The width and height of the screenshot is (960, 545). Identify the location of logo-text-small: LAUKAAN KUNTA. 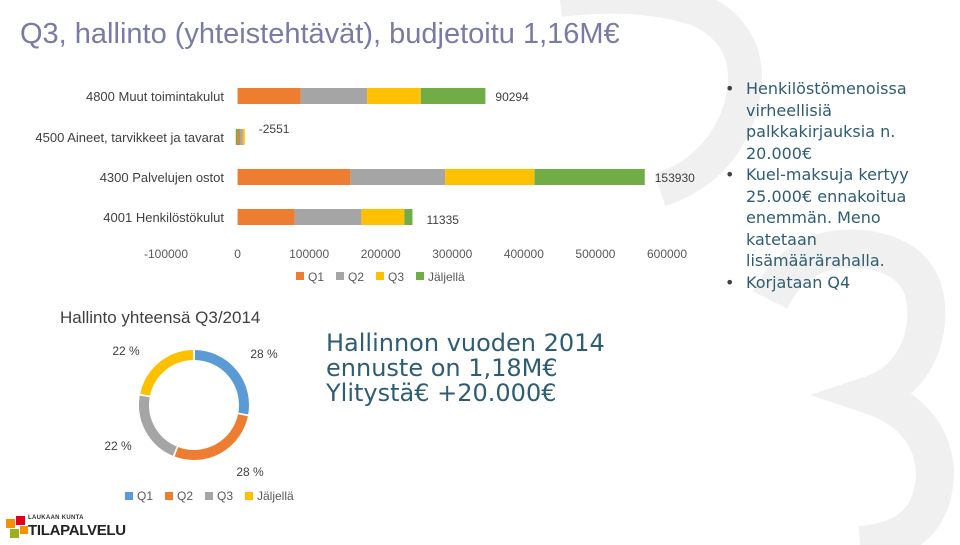
(56, 518).